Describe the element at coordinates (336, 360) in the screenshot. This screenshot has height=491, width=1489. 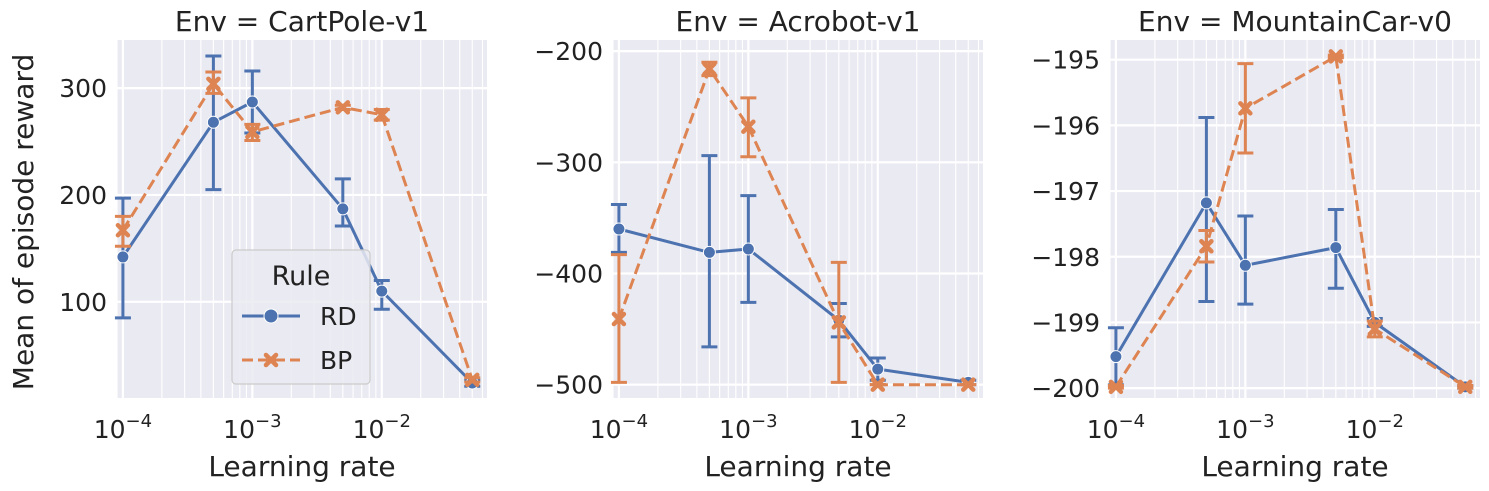
I see `legend-label: BP` at that location.